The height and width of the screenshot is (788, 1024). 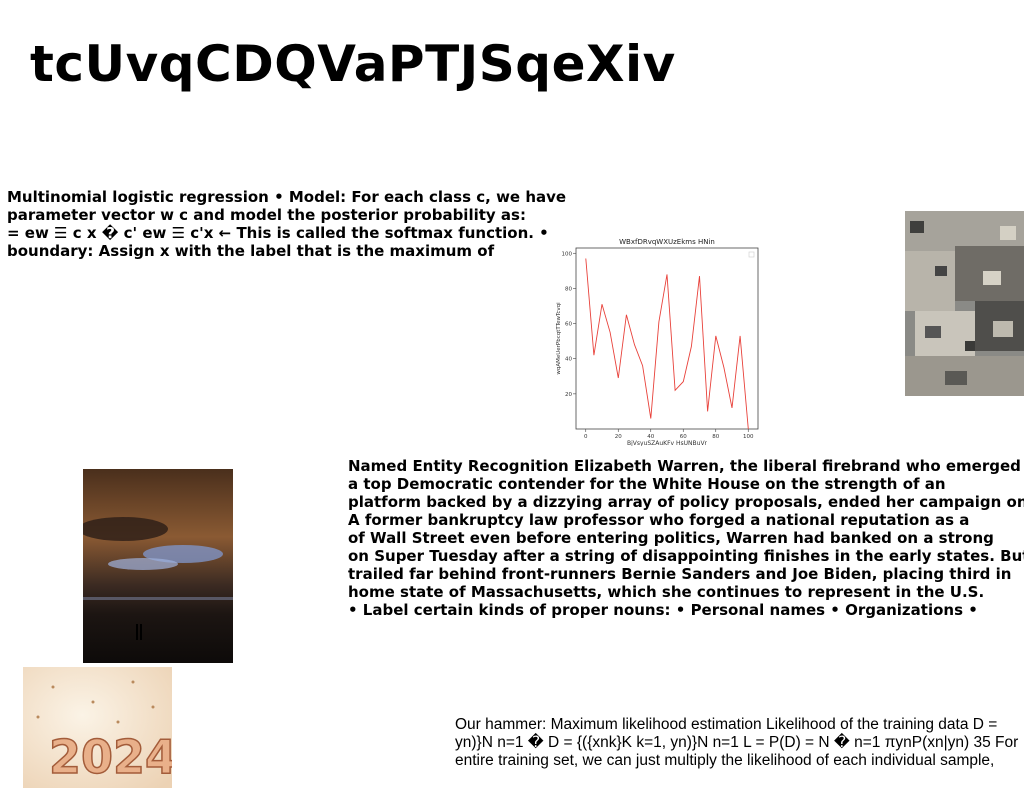 What do you see at coordinates (964, 303) in the screenshot?
I see `city-photo` at bounding box center [964, 303].